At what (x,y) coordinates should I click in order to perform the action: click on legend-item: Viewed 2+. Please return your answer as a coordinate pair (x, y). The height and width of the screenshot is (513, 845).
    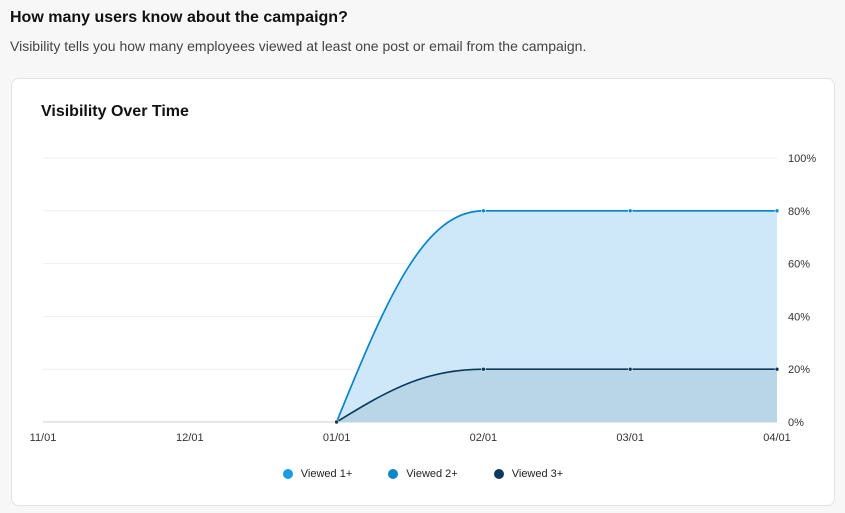
    Looking at the image, I should click on (423, 474).